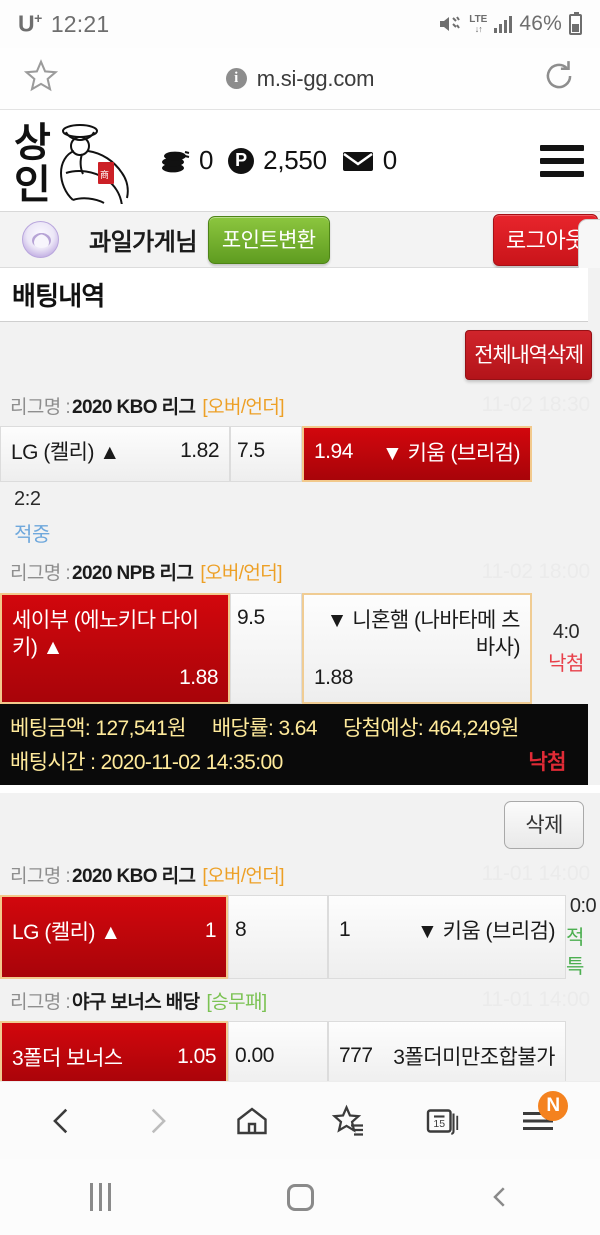 The width and height of the screenshot is (600, 1235). Describe the element at coordinates (63, 24) in the screenshot. I see `status-left: U+ 12:21` at that location.